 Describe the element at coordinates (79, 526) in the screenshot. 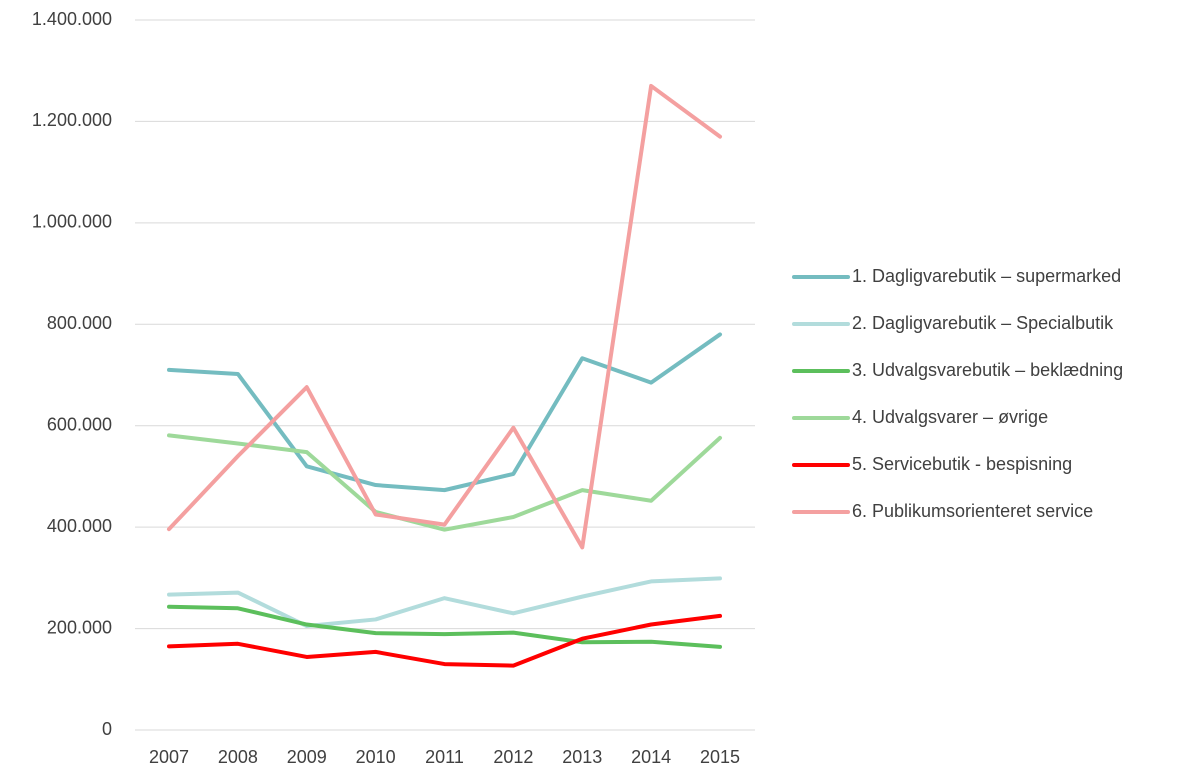

I see `y-tick-label: 400.000` at that location.